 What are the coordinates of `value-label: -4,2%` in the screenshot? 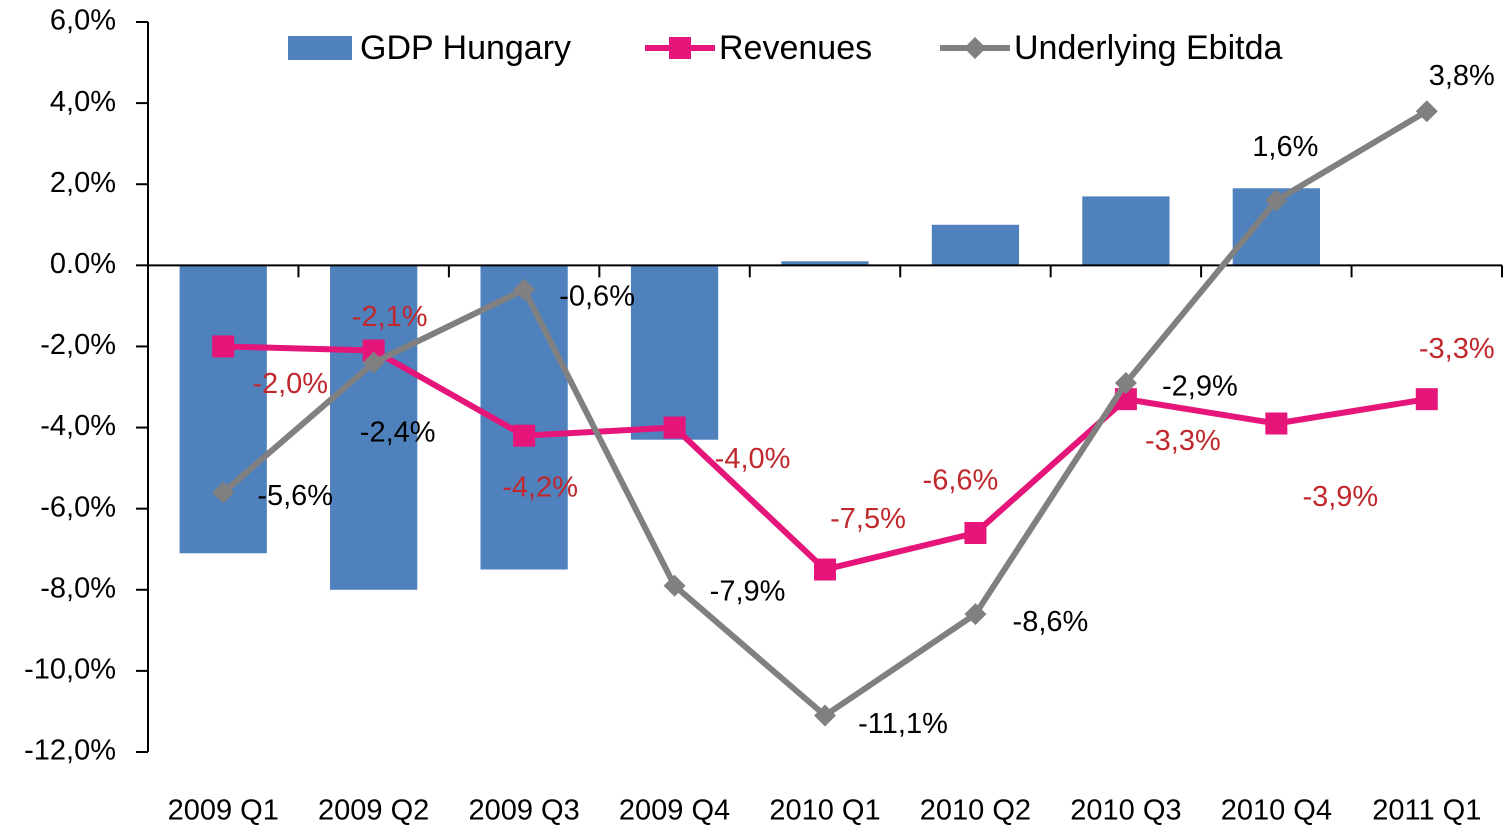 It's located at (540, 487).